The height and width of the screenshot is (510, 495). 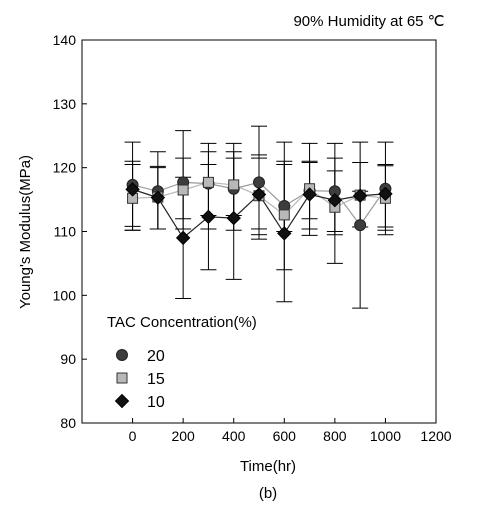 I want to click on x-axis-label: Time(hr), so click(x=268, y=466).